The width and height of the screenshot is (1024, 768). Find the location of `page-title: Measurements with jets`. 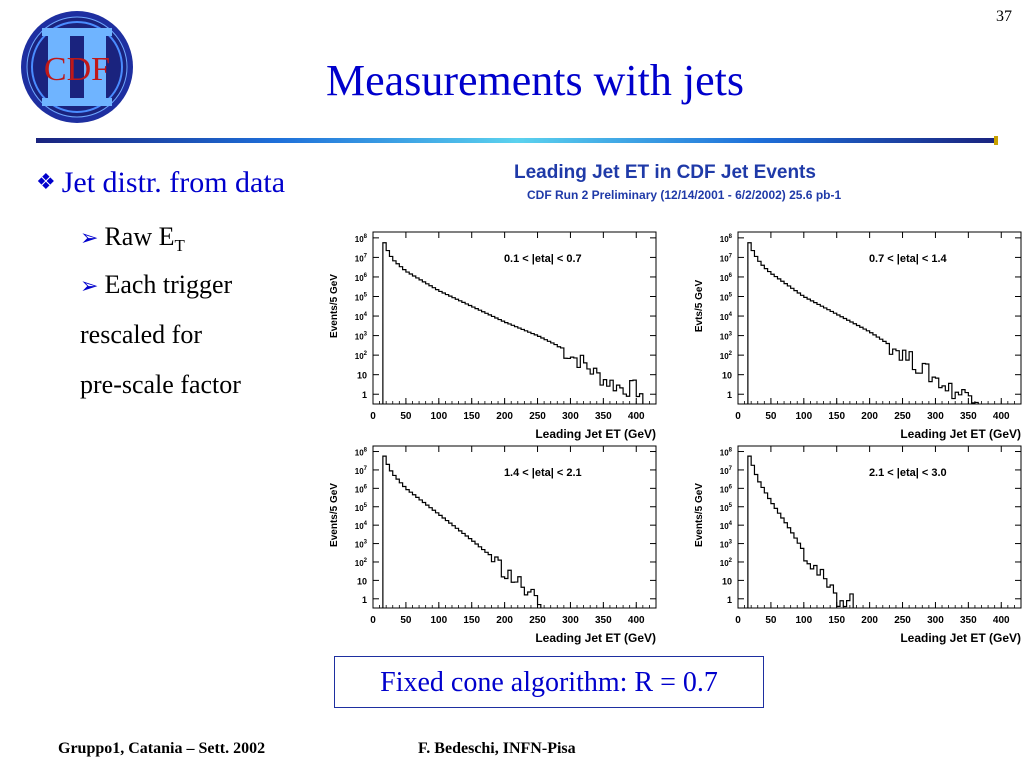

page-title: Measurements with jets is located at coordinates (535, 80).